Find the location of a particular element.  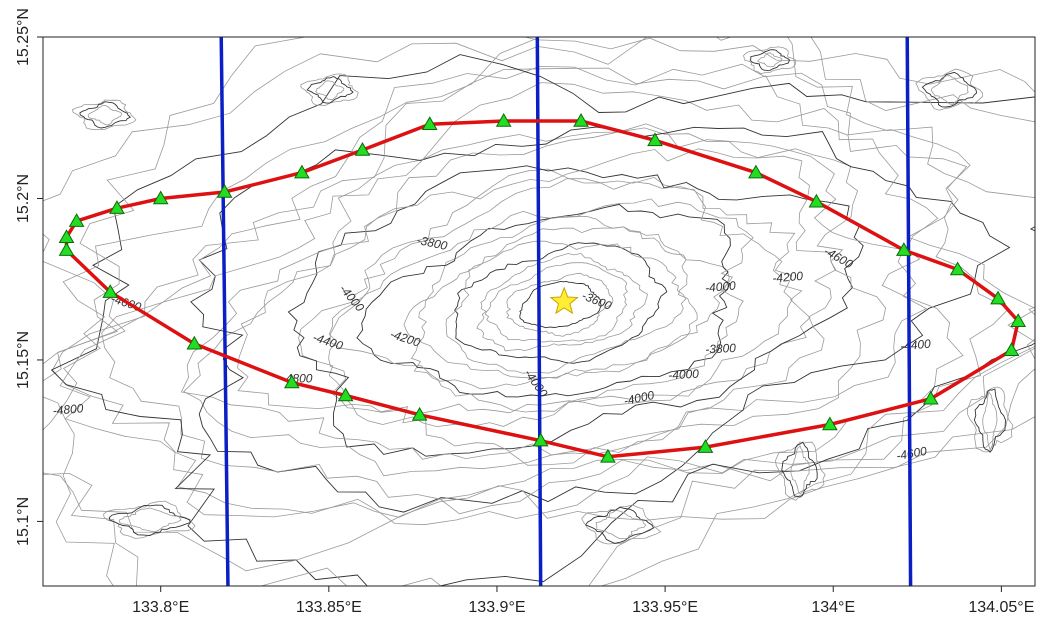

star-layer is located at coordinates (564, 300).